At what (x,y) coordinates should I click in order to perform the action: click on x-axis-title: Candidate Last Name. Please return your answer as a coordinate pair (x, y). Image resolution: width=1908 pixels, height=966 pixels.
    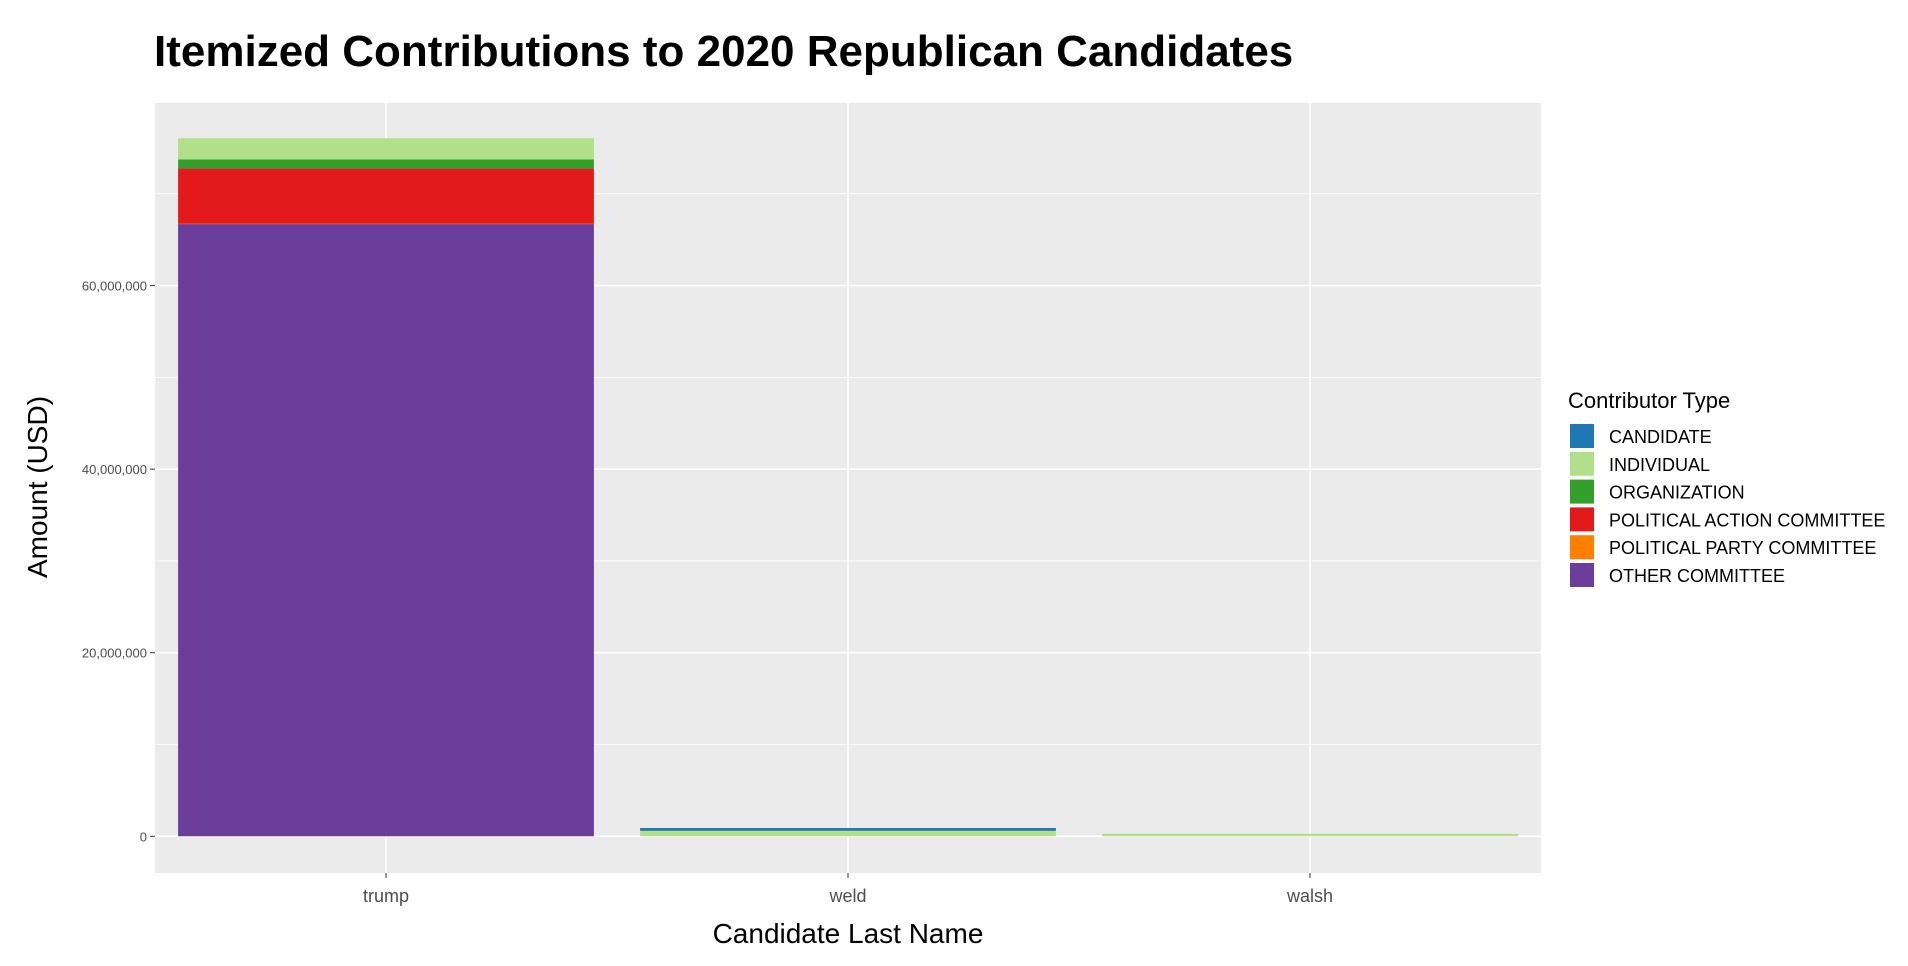
    Looking at the image, I should click on (848, 933).